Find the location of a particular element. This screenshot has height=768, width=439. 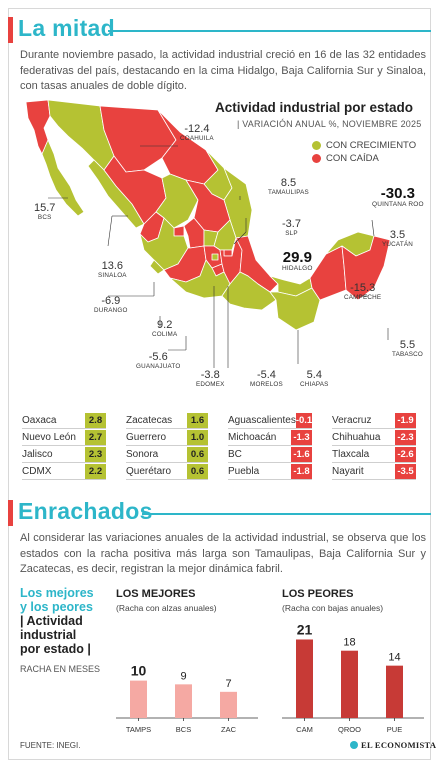

worst-value-label: 18 is located at coordinates (349, 643).